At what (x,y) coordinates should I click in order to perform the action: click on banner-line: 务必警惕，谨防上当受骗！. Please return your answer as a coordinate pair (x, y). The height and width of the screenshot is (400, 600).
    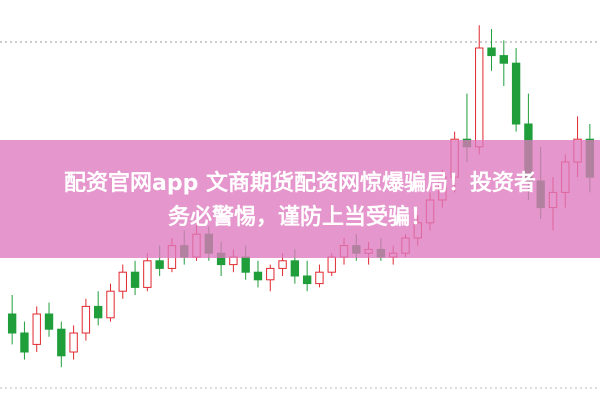
    Looking at the image, I should click on (300, 217).